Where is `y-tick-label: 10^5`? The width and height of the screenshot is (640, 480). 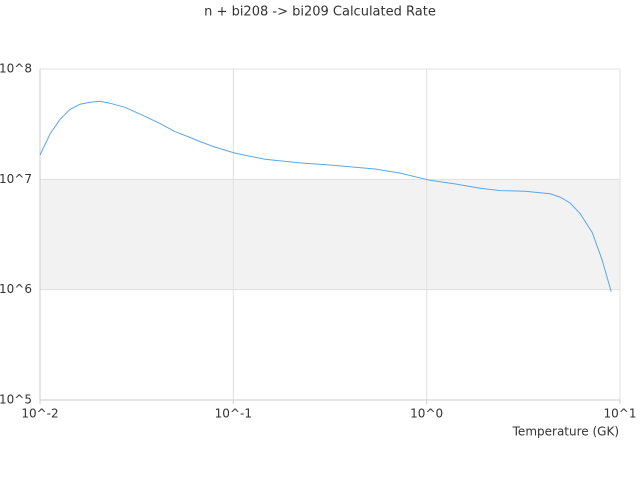
y-tick-label: 10^5 is located at coordinates (16, 400).